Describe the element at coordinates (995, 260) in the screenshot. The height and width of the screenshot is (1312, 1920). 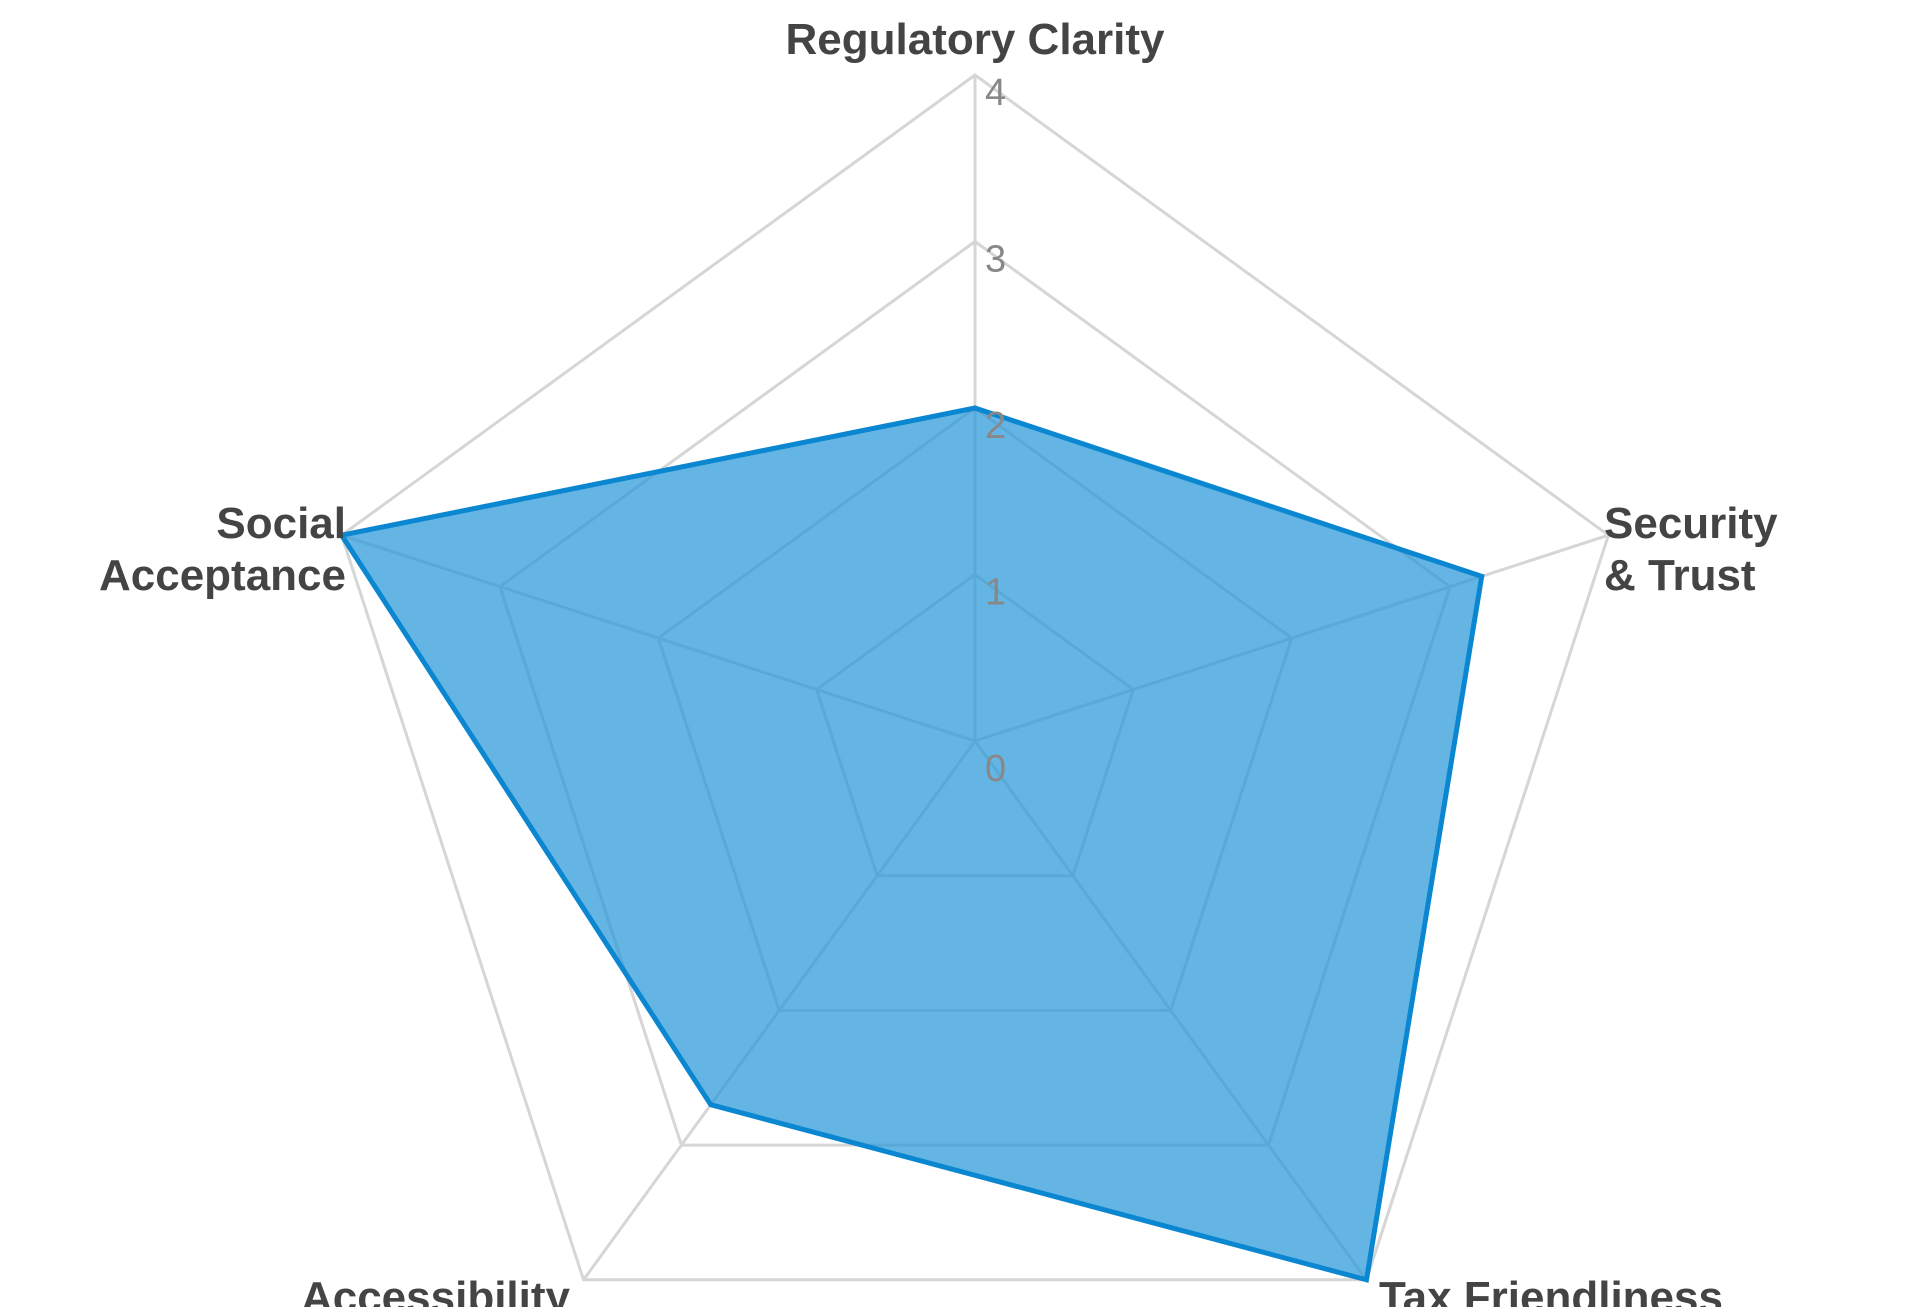
I see `tick-label-3: 3` at that location.